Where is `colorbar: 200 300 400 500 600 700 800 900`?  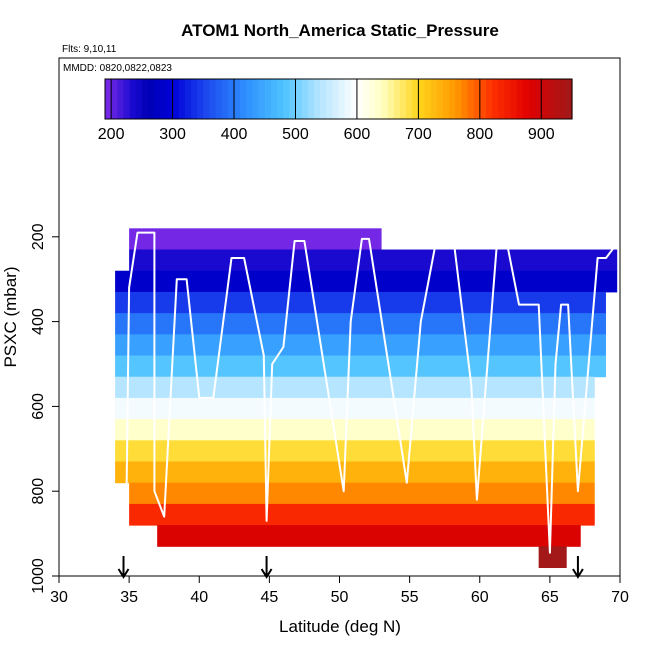 colorbar: 200 300 400 500 600 700 800 900 is located at coordinates (335, 110).